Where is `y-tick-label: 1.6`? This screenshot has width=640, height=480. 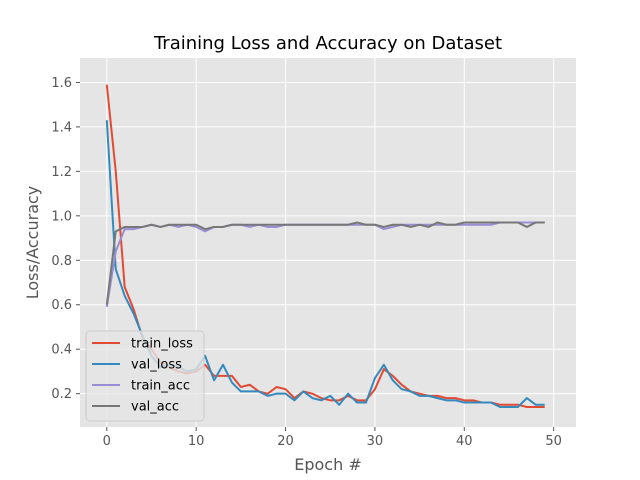
y-tick-label: 1.6 is located at coordinates (61, 83).